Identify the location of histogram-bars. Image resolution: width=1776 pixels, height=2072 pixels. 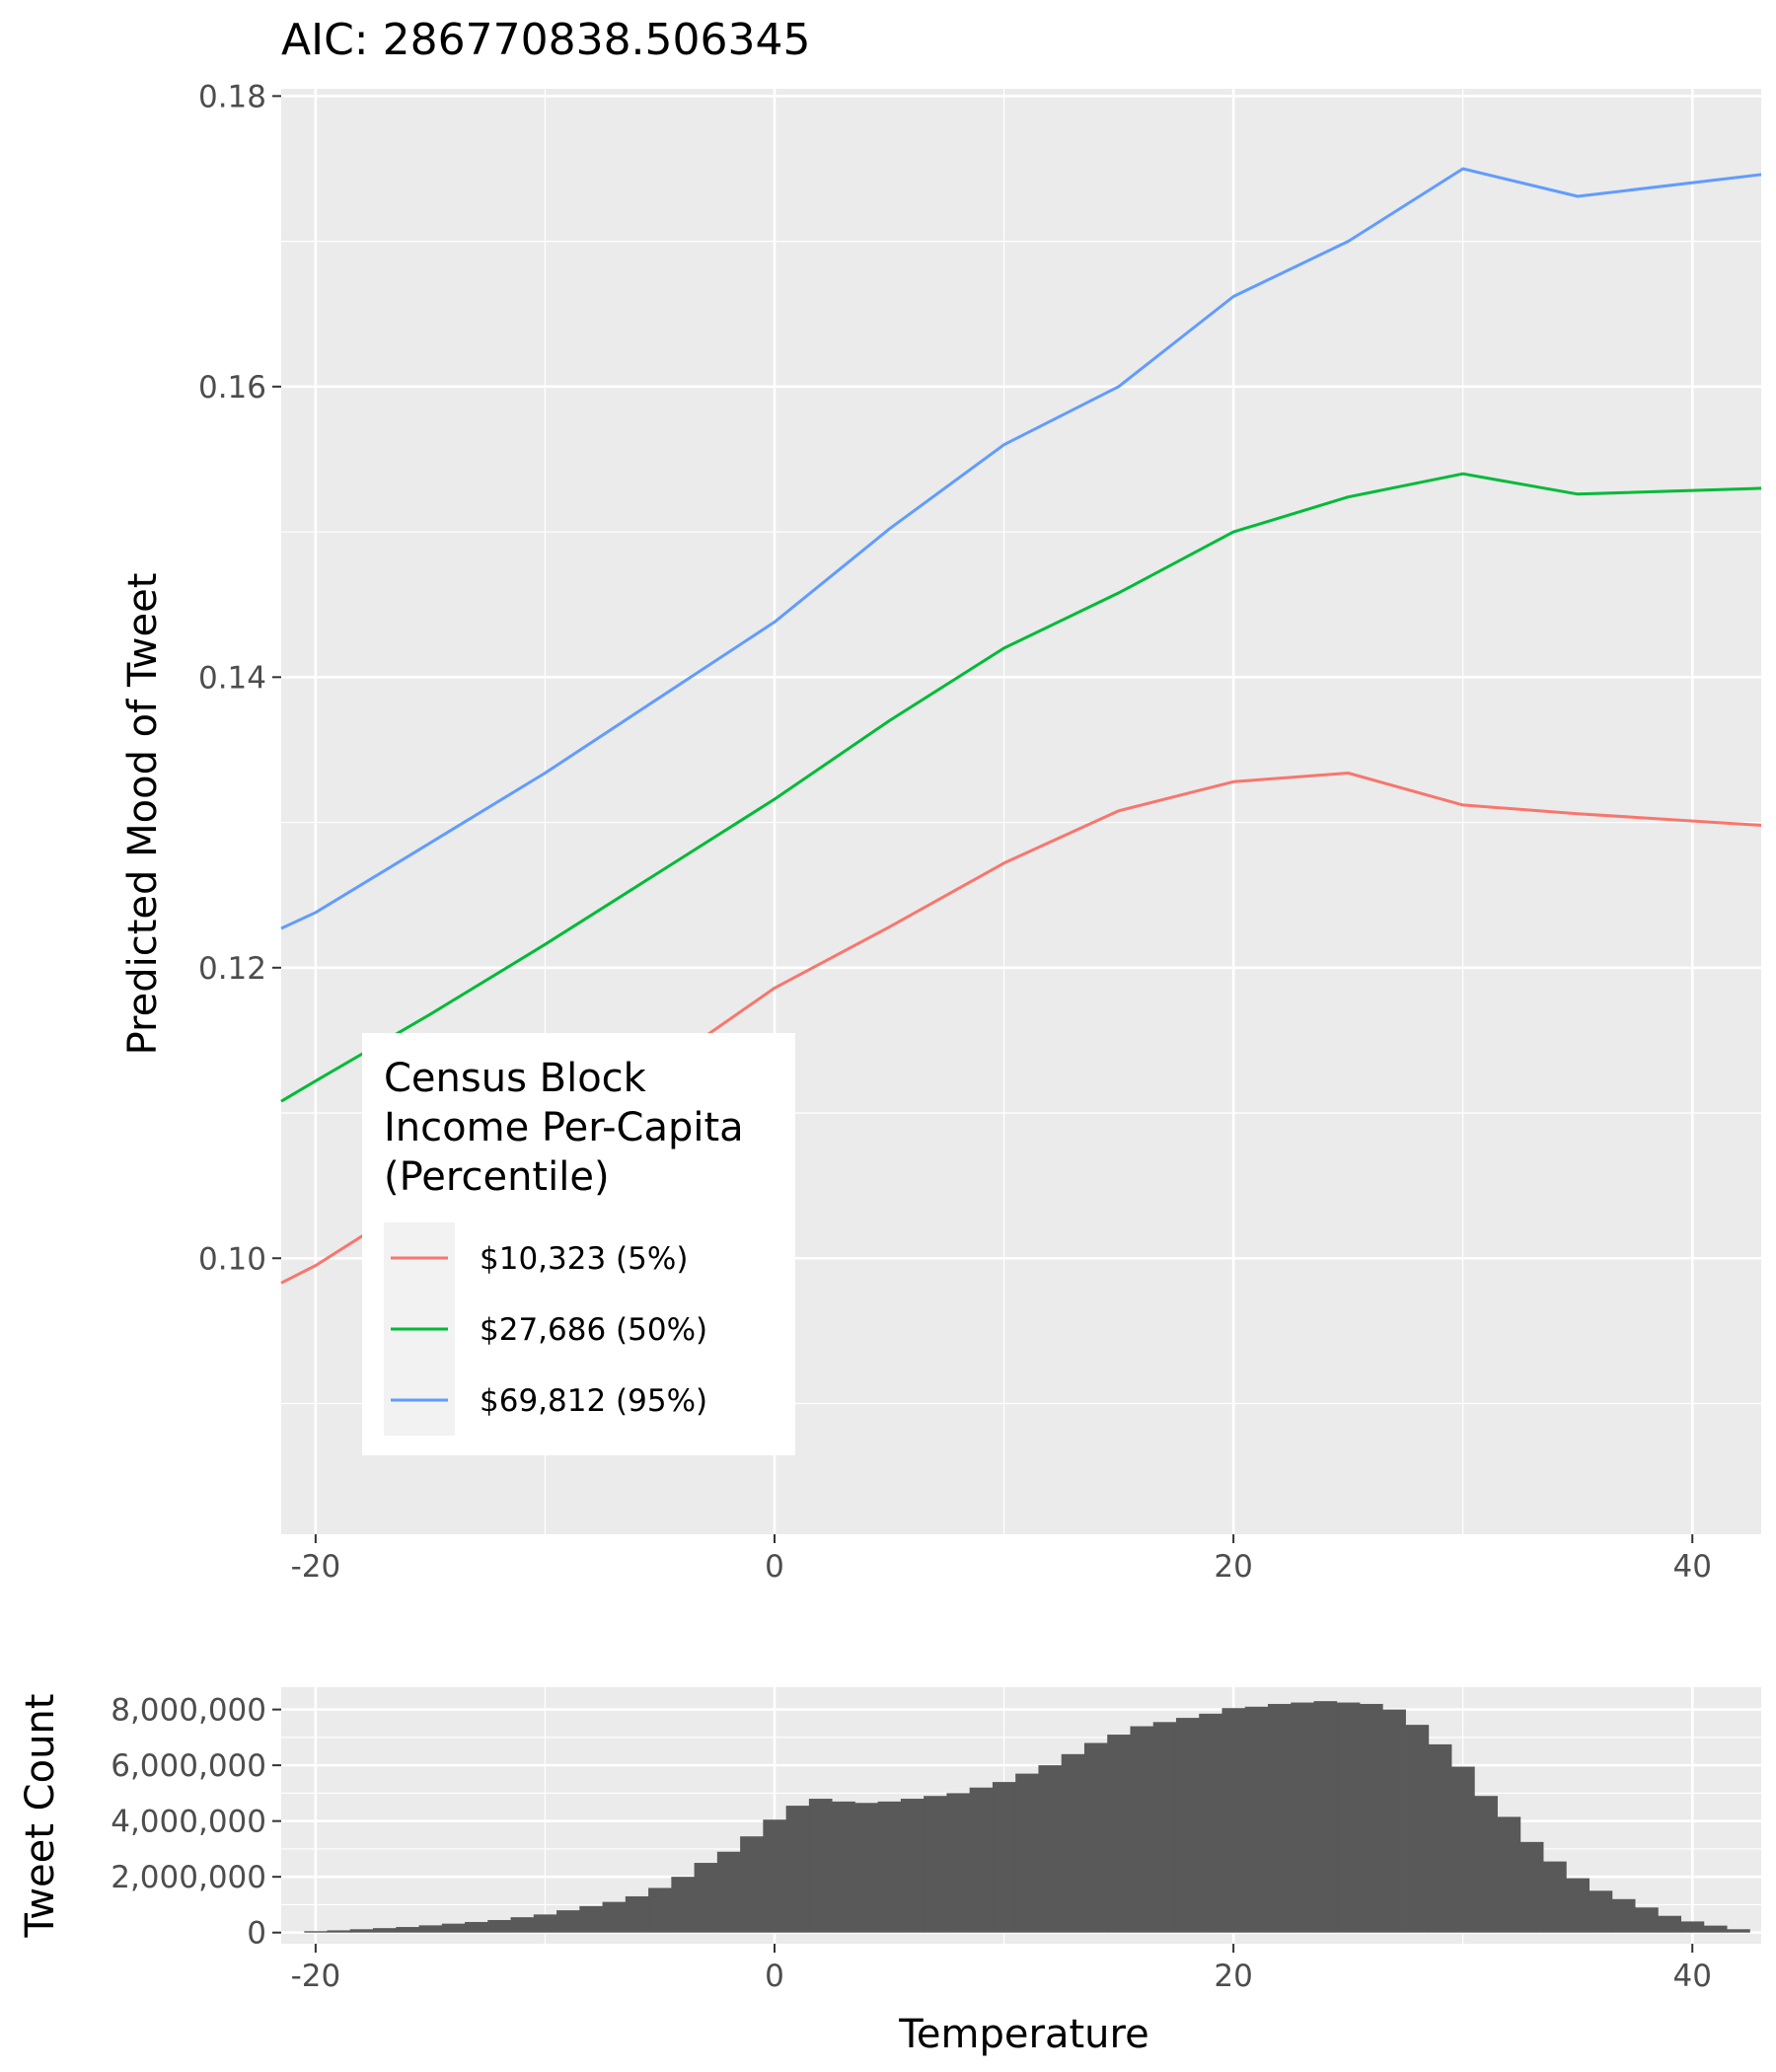
(1027, 1817).